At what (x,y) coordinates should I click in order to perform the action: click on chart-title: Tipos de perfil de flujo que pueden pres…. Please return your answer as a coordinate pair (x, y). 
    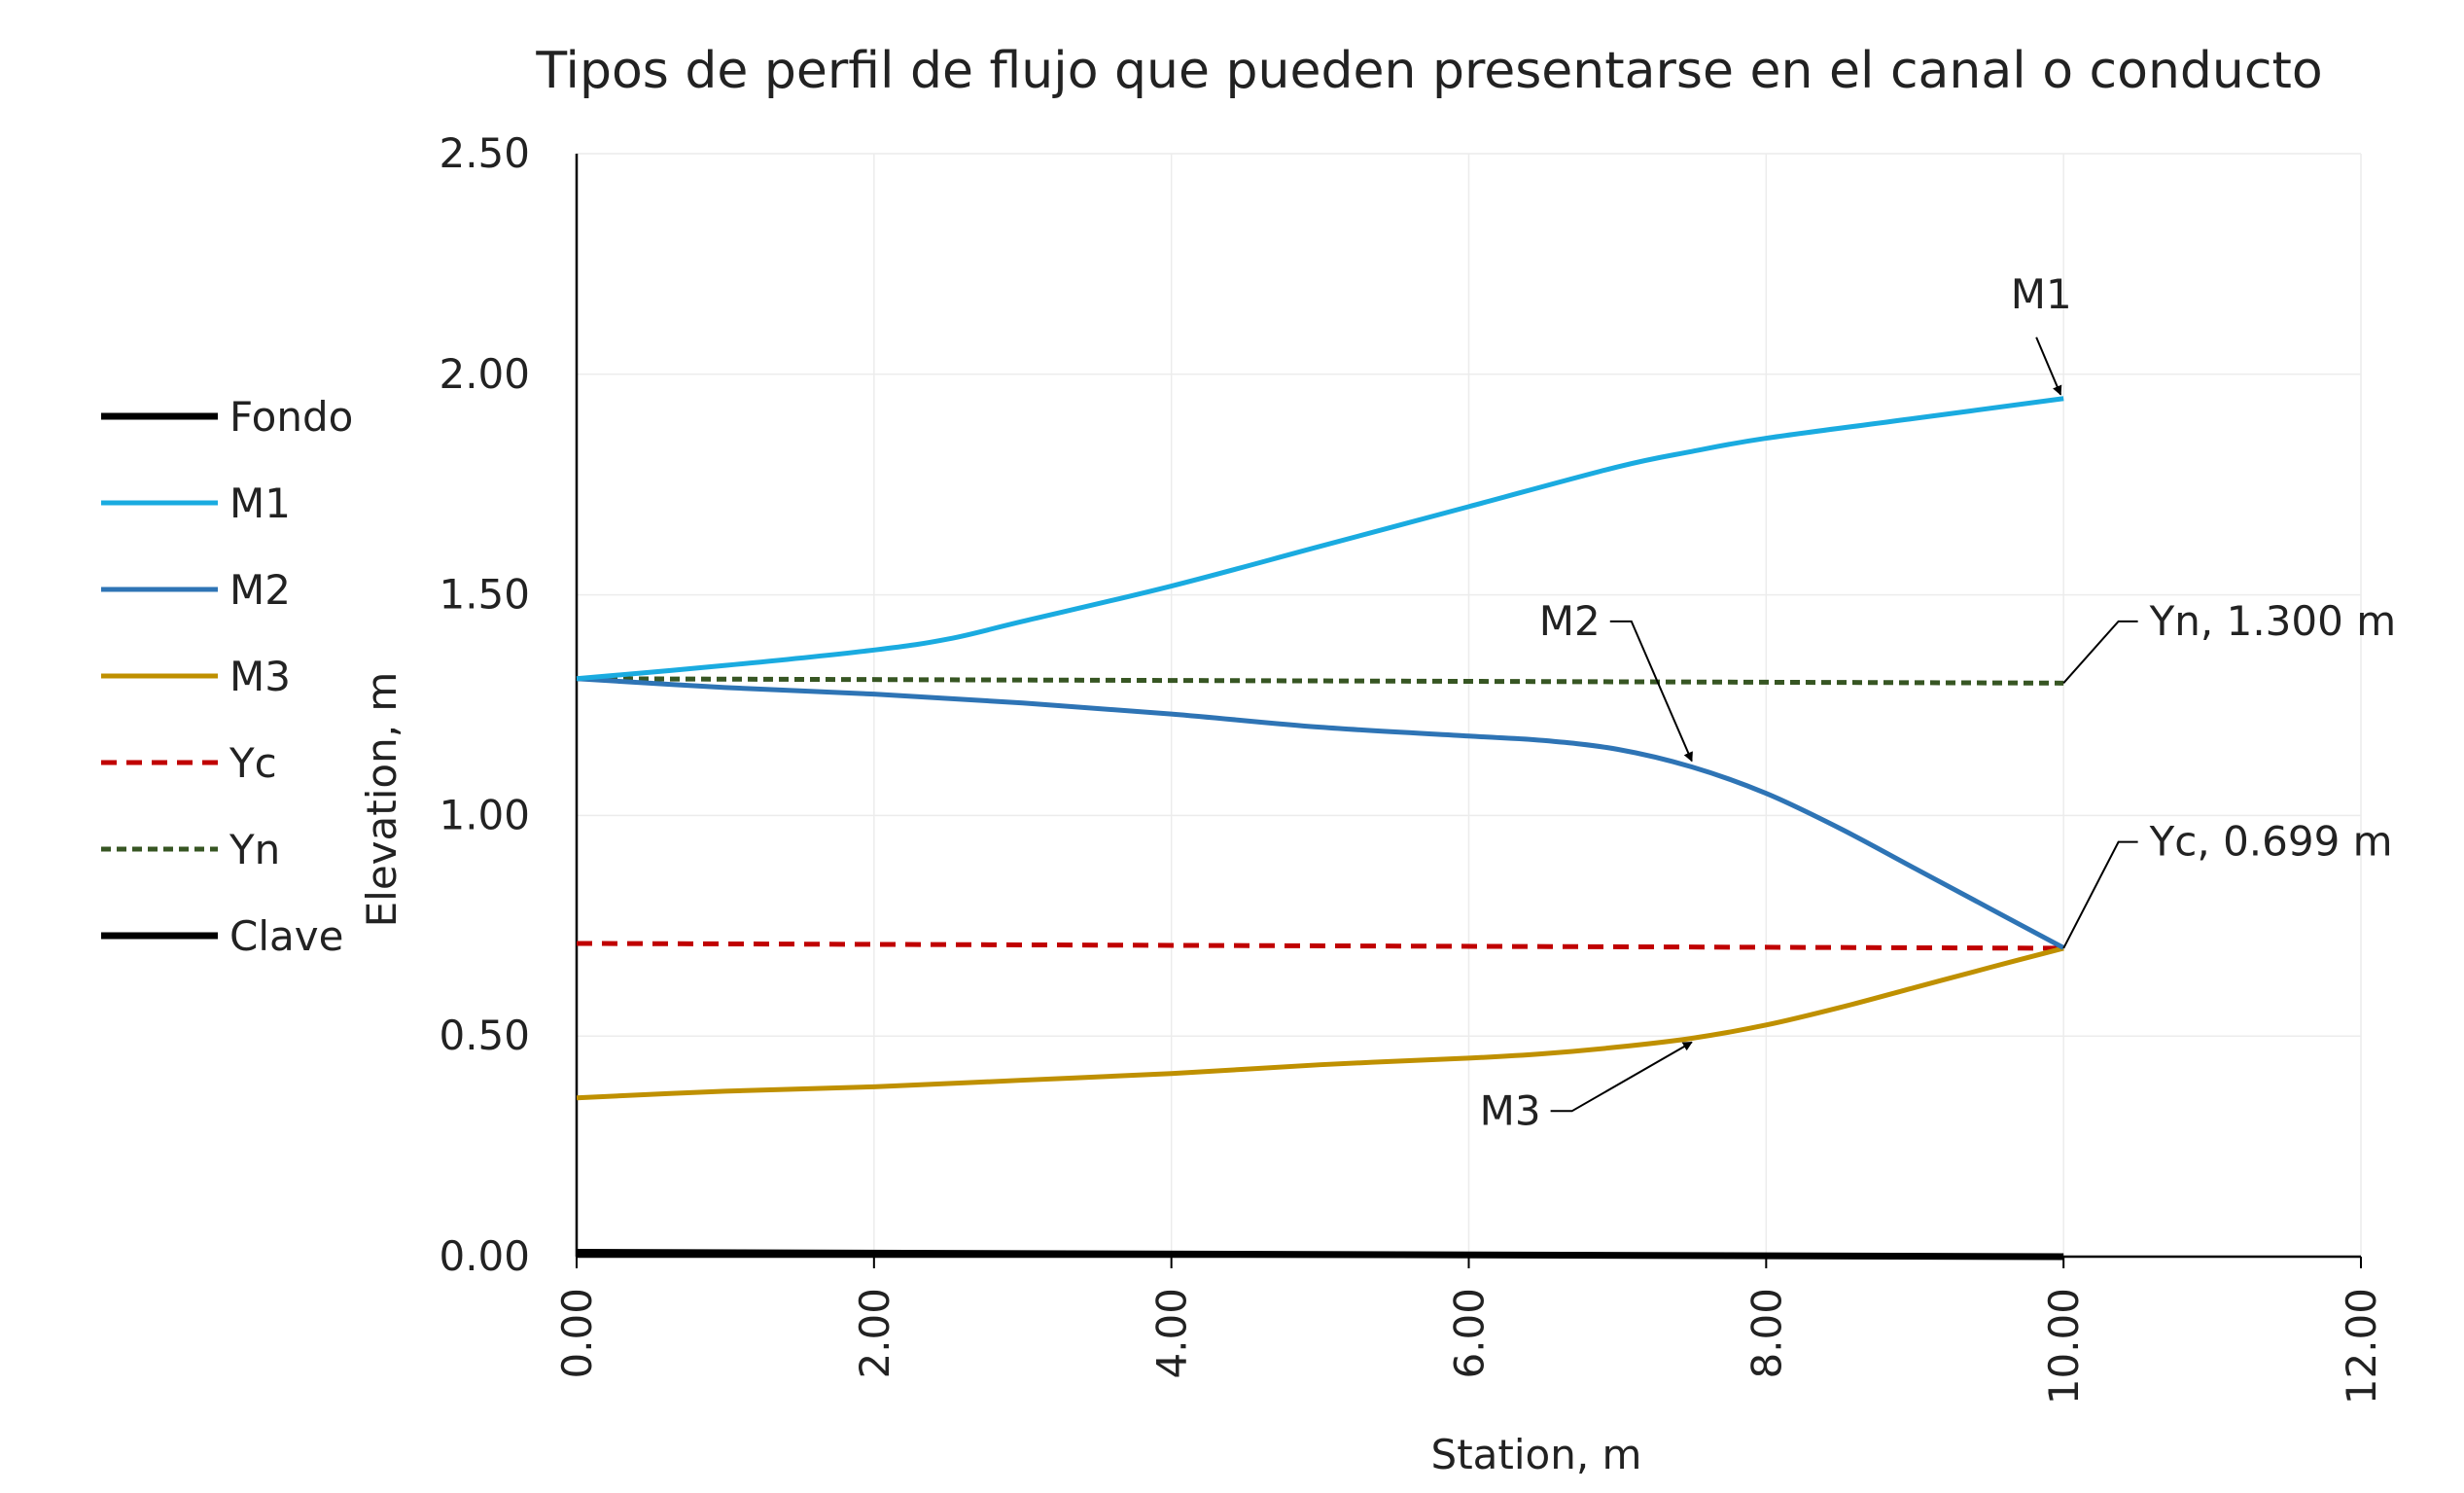
    Looking at the image, I should click on (1428, 71).